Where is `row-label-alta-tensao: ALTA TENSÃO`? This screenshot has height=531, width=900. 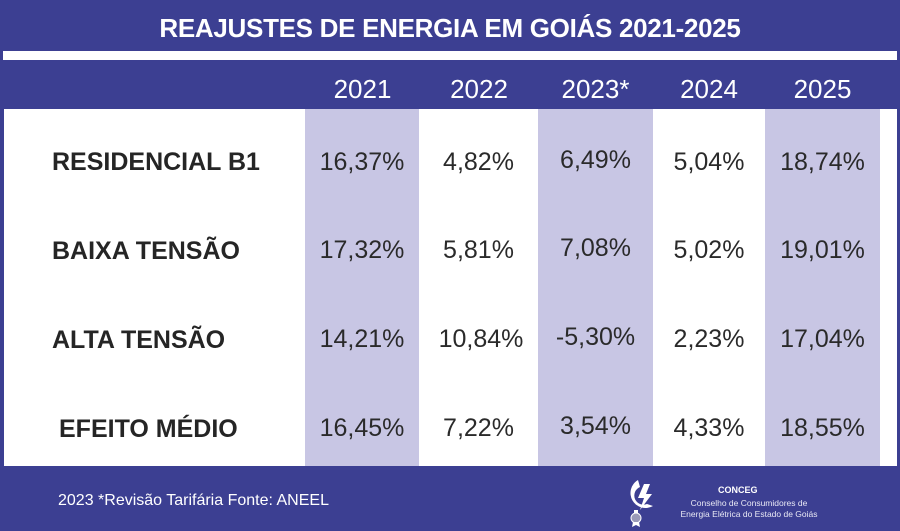
row-label-alta-tensao: ALTA TENSÃO is located at coordinates (139, 340).